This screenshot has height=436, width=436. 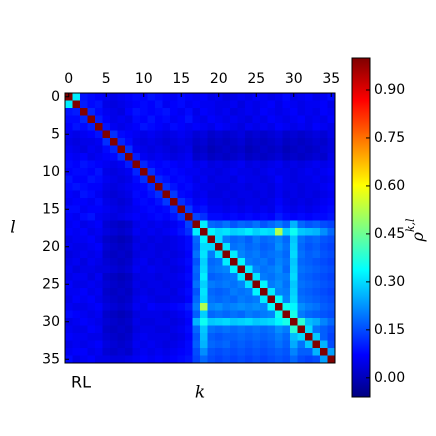 I want to click on x-tick-label: 30, so click(x=294, y=79).